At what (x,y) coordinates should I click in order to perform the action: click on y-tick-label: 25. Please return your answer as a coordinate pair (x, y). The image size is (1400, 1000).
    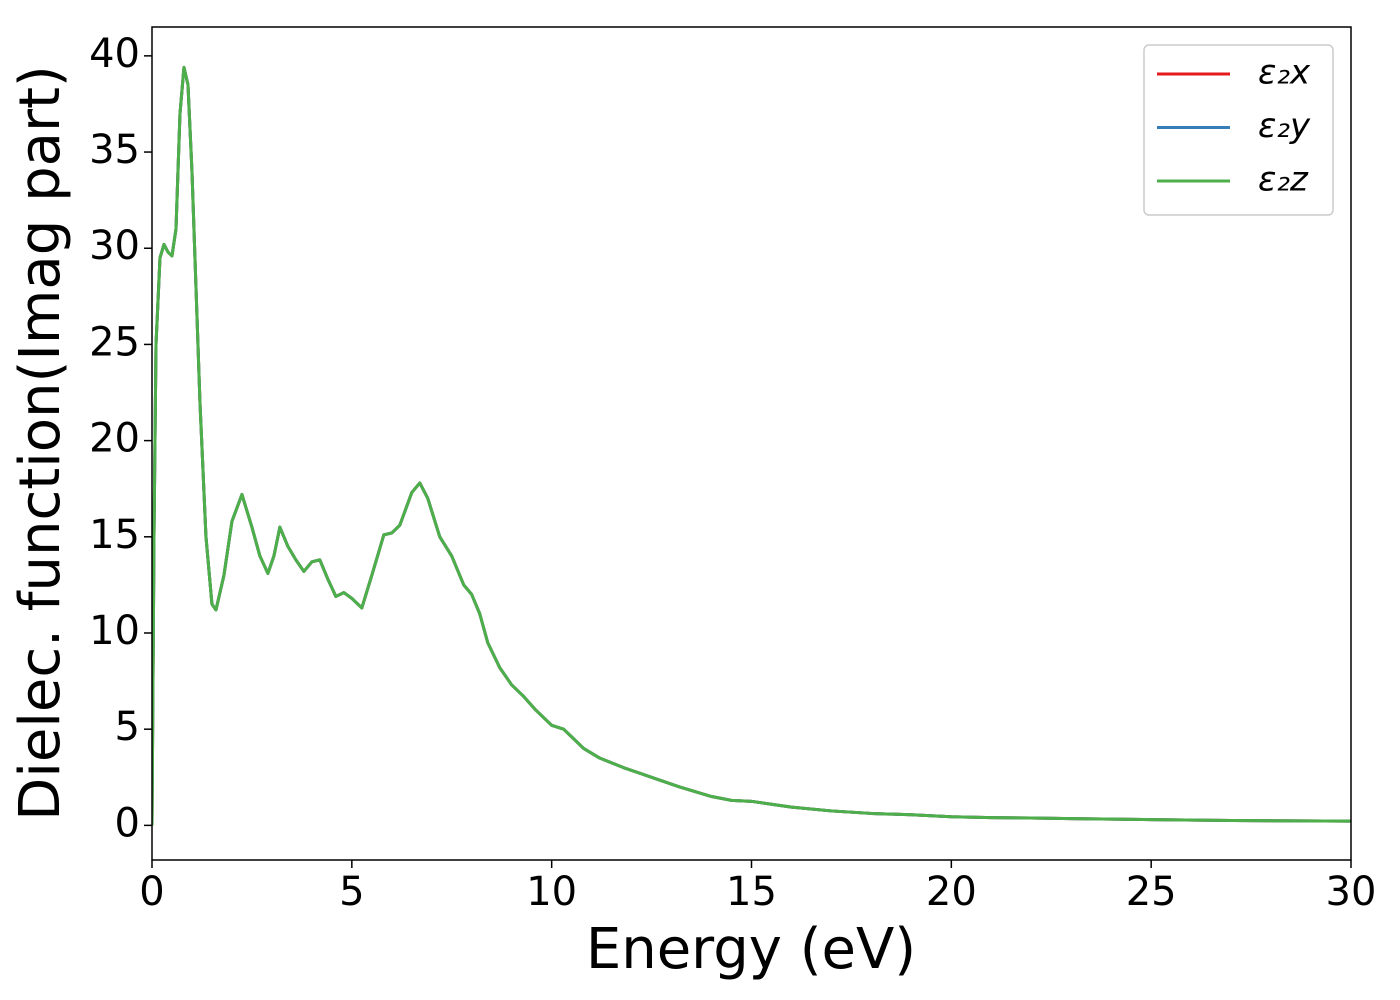
    Looking at the image, I should click on (114, 342).